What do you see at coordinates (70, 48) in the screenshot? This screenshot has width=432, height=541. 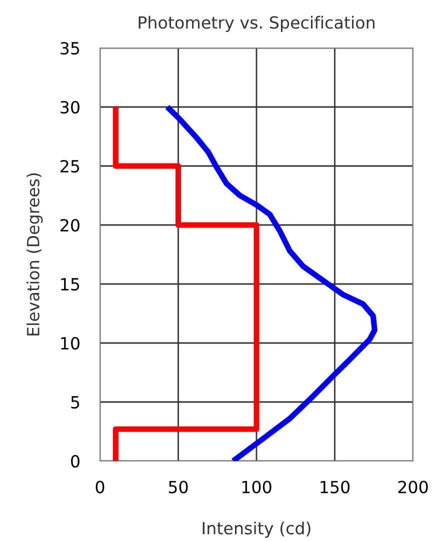 I see `y-tick-label: 35` at bounding box center [70, 48].